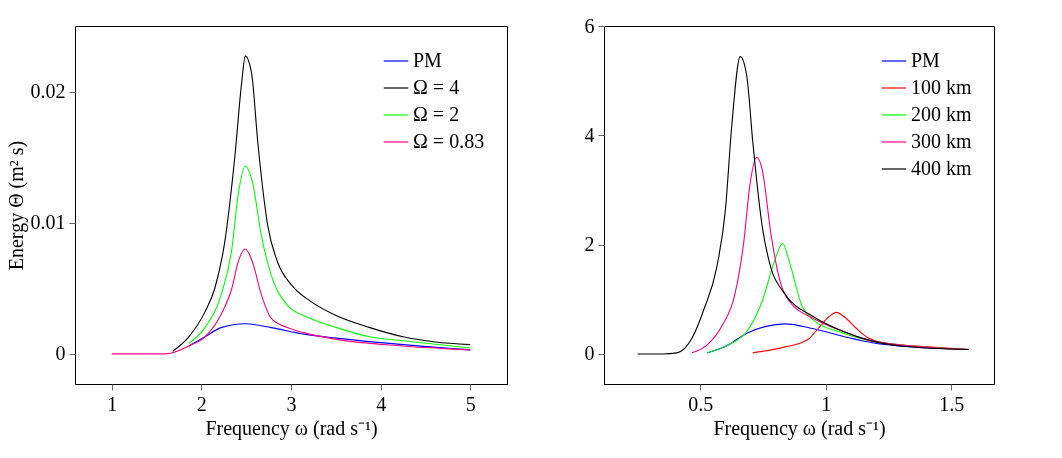  What do you see at coordinates (941, 114) in the screenshot?
I see `legend-label: 200 km` at bounding box center [941, 114].